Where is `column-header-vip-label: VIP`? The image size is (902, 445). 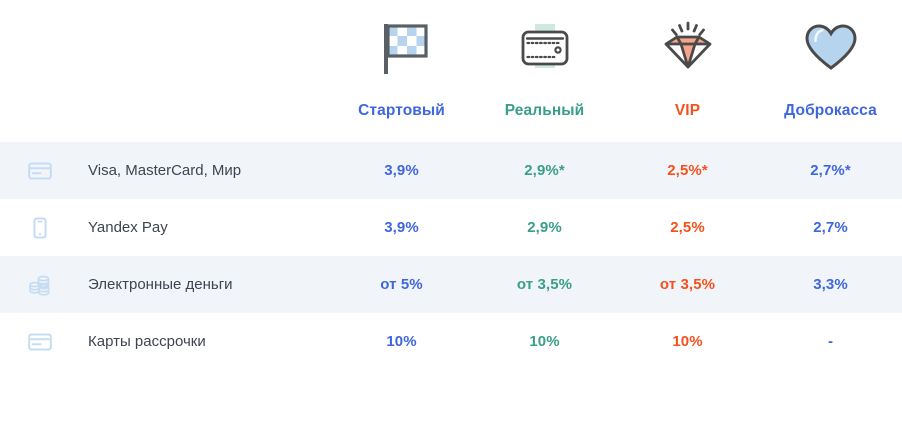 column-header-vip-label: VIP is located at coordinates (687, 110).